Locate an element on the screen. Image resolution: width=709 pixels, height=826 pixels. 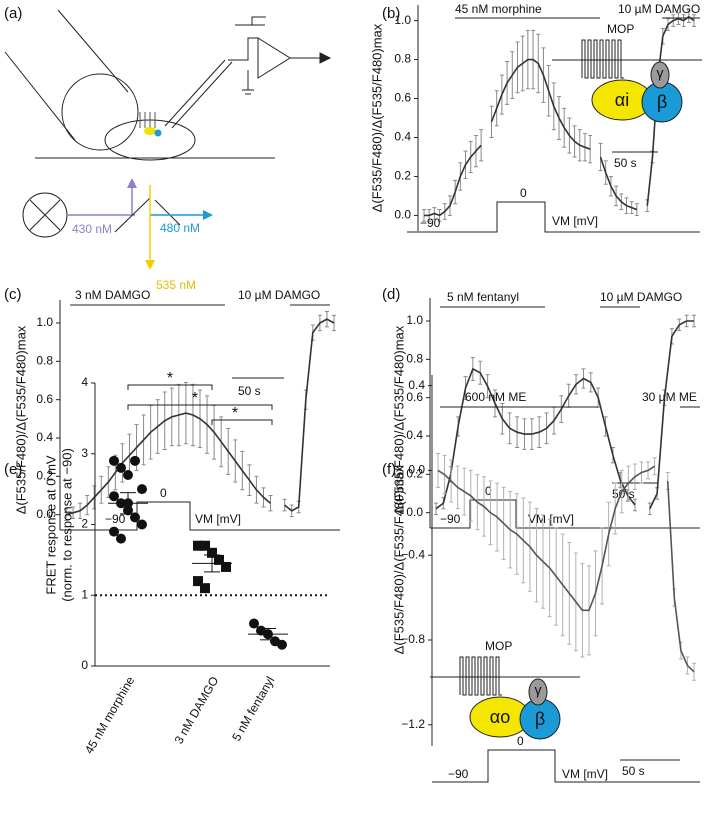
wavelength-label: 430 nM is located at coordinates (92, 229).